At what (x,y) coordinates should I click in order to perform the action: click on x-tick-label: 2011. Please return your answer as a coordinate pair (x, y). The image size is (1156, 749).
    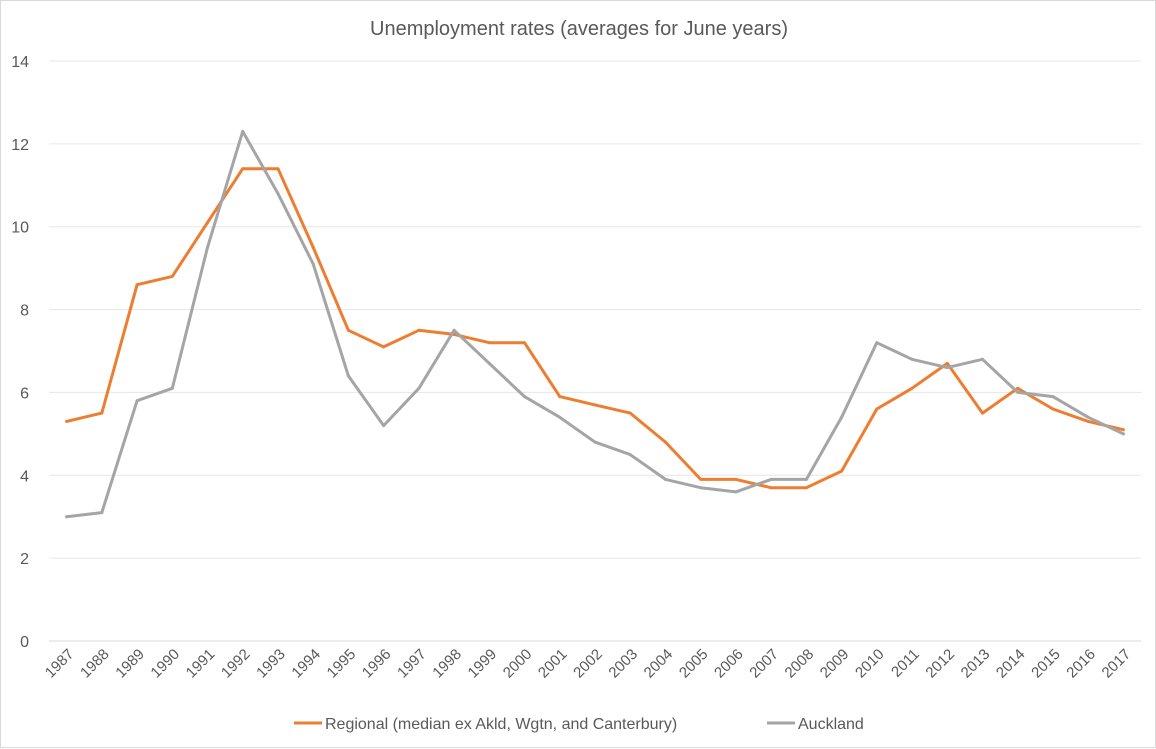
    Looking at the image, I should click on (905, 663).